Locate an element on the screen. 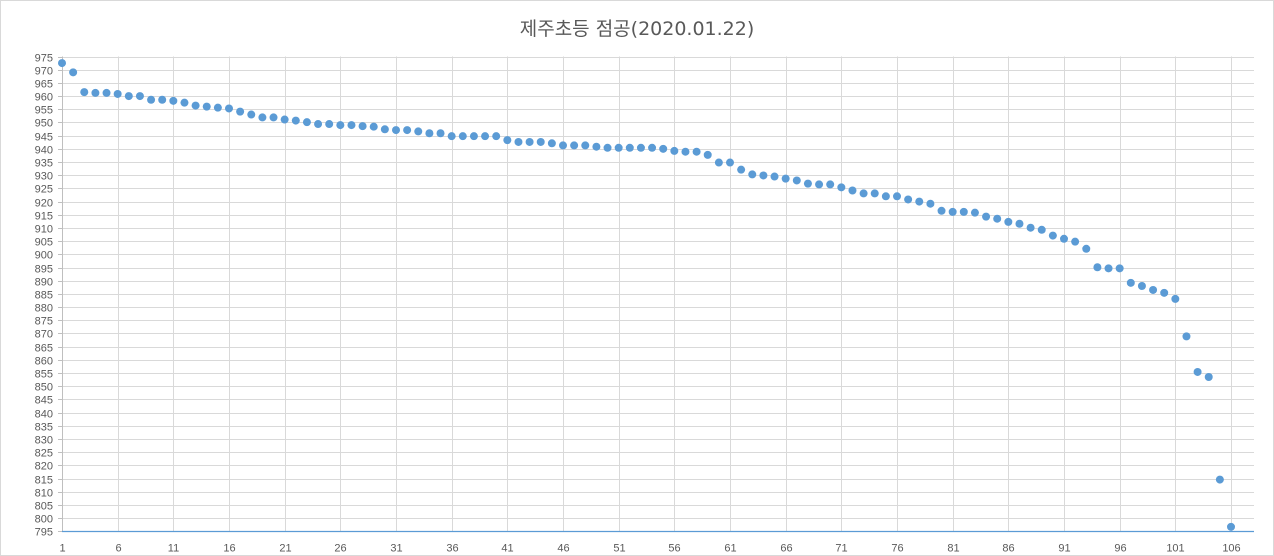  x-tick-label: 41 is located at coordinates (507, 548).